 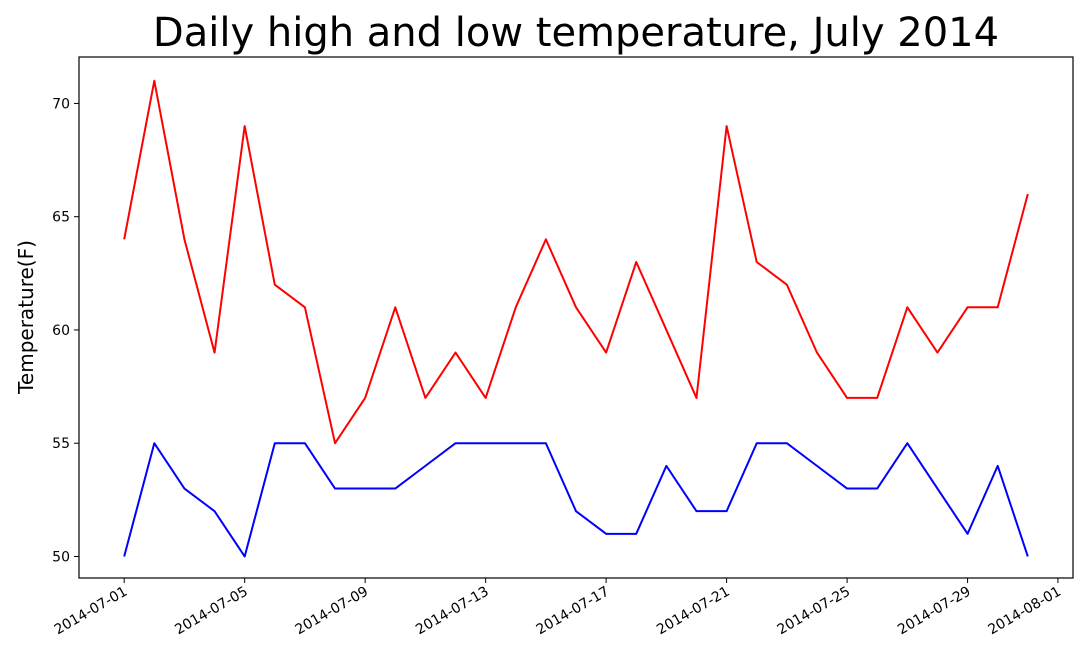 I want to click on y-tick-label: 70, so click(x=61, y=104).